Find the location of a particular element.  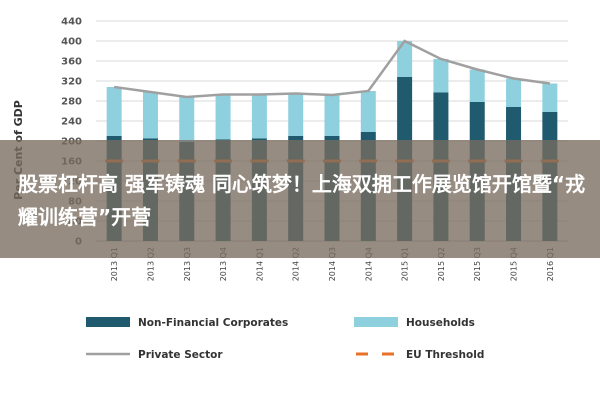

x-tick-label: 2015 Q4 is located at coordinates (514, 264).